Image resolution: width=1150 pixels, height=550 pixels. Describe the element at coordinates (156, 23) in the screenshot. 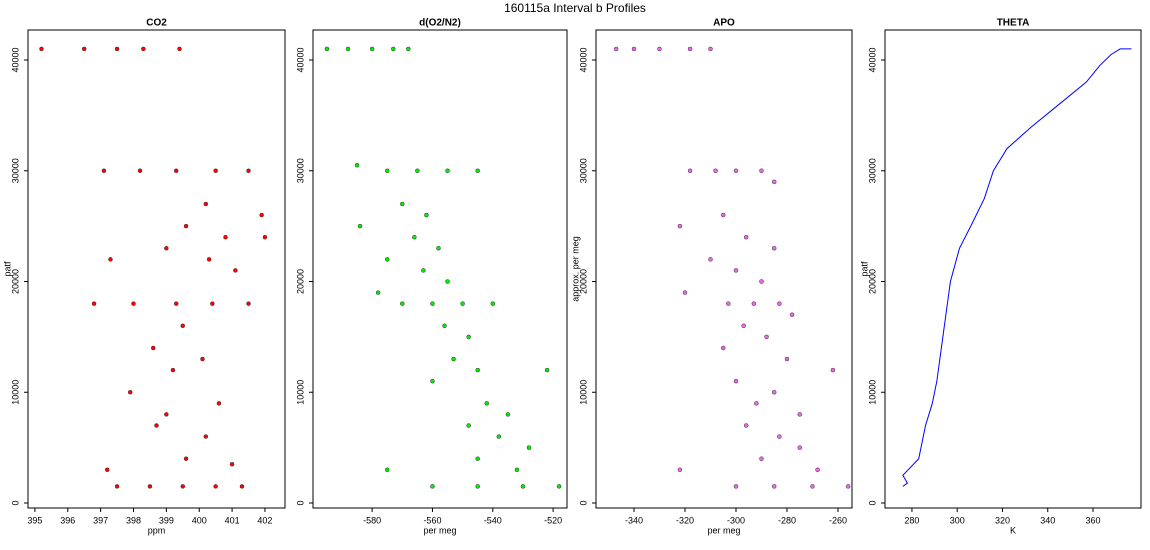

I see `panel-title: CO2` at that location.